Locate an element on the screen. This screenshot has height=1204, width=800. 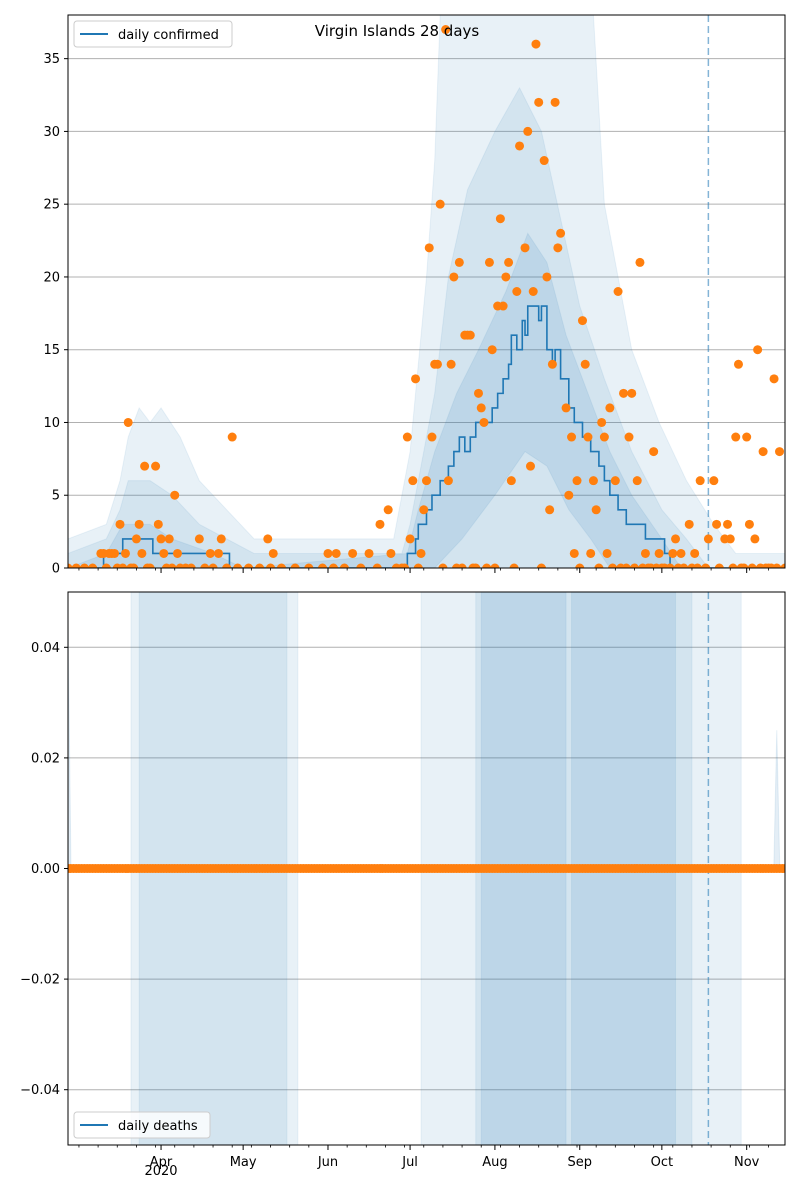
y-tick-label: −0.02 is located at coordinates (40, 980).